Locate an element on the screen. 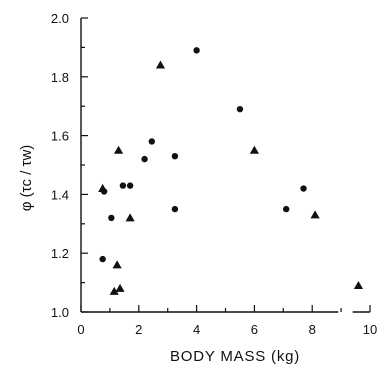 Image resolution: width=390 pixels, height=370 pixels. y-tick-label: 2.0 is located at coordinates (60, 18).